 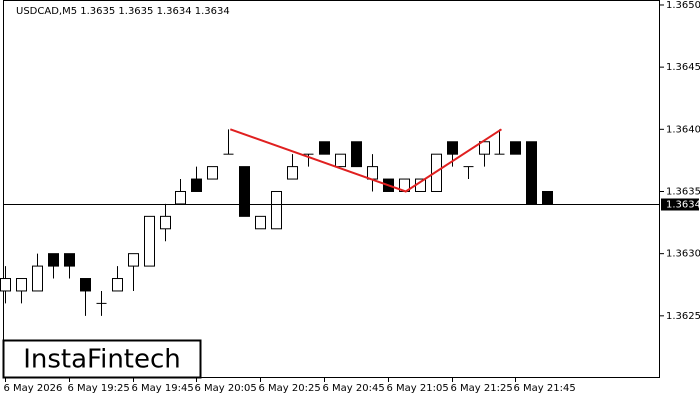 I want to click on x-tick-label: 6 May 21:05, so click(x=418, y=388).